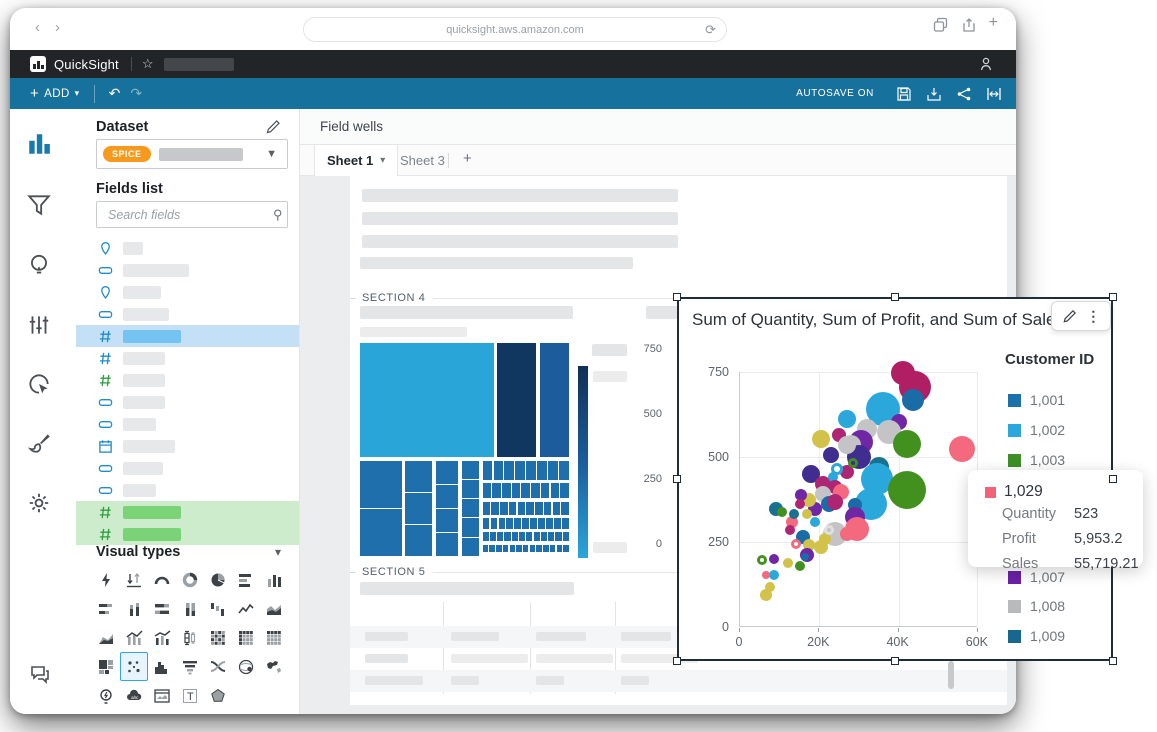 The height and width of the screenshot is (732, 1157). Describe the element at coordinates (57, 27) in the screenshot. I see `browser-forward-icon: ›` at that location.